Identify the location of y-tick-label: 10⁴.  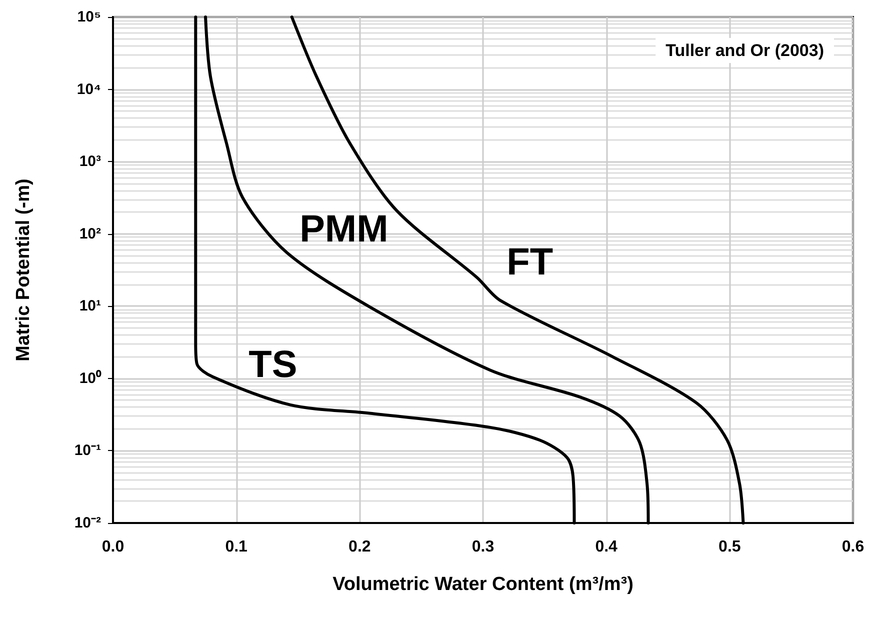
(88, 89).